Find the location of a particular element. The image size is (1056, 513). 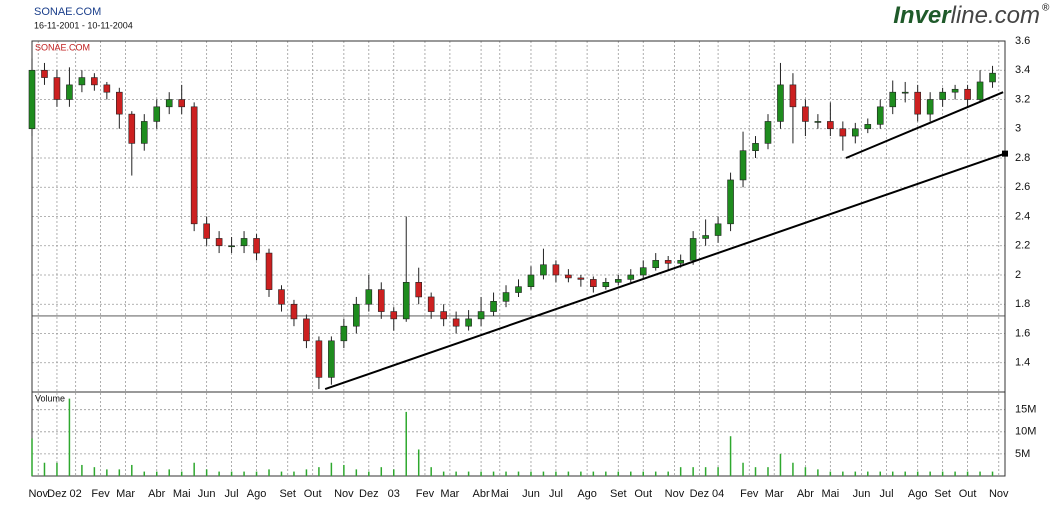

trendline-handle is located at coordinates (1005, 153).